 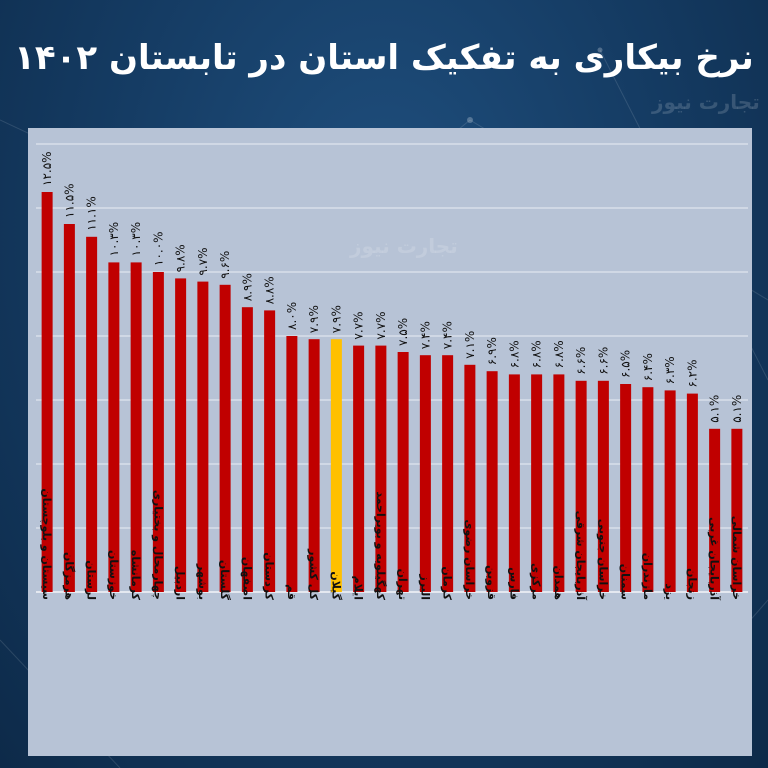 What do you see at coordinates (470, 345) in the screenshot?
I see `data-label: ۷.۱%` at bounding box center [470, 345].